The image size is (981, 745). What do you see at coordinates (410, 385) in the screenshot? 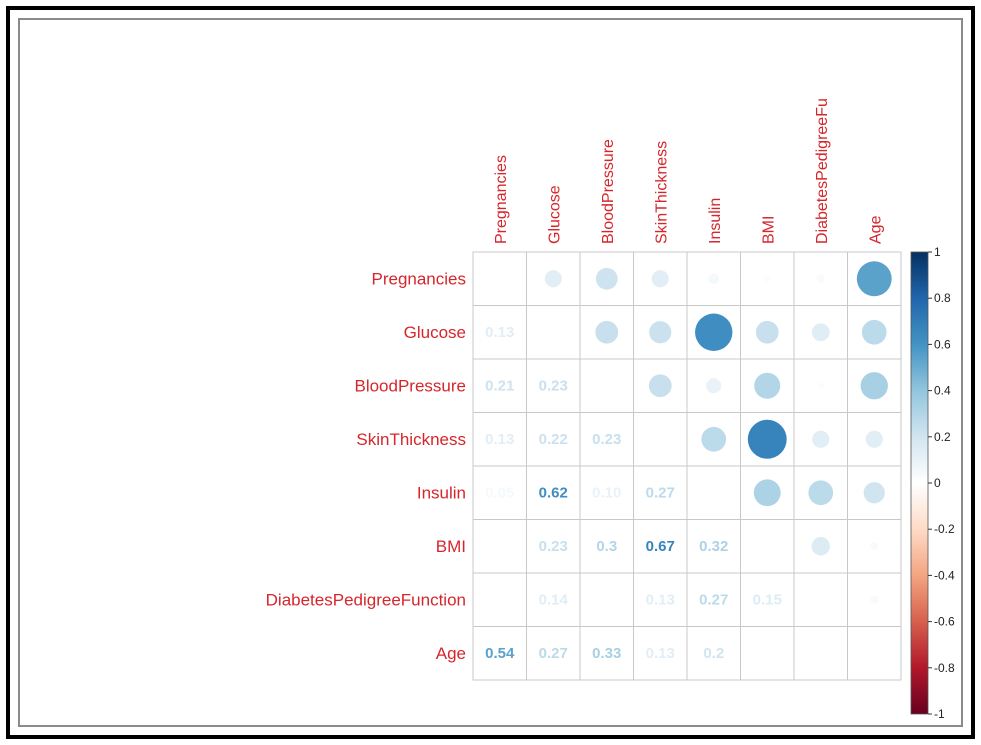
I see `row-label: BloodPressure` at bounding box center [410, 385].